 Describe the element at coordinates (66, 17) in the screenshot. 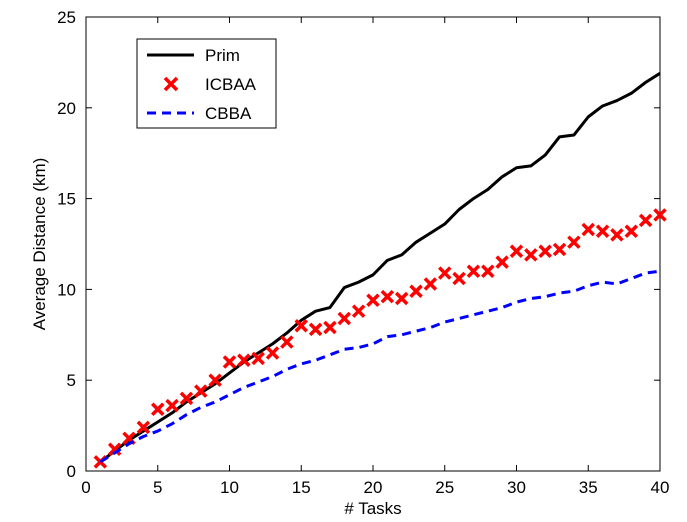

I see `y-tick-label: 25` at that location.